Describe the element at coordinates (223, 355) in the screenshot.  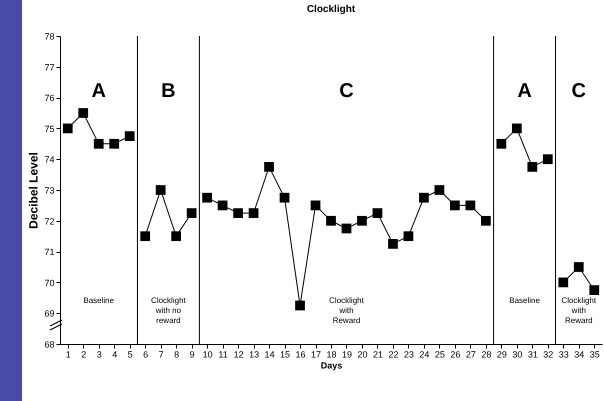
I see `x-tick-label: 11` at that location.